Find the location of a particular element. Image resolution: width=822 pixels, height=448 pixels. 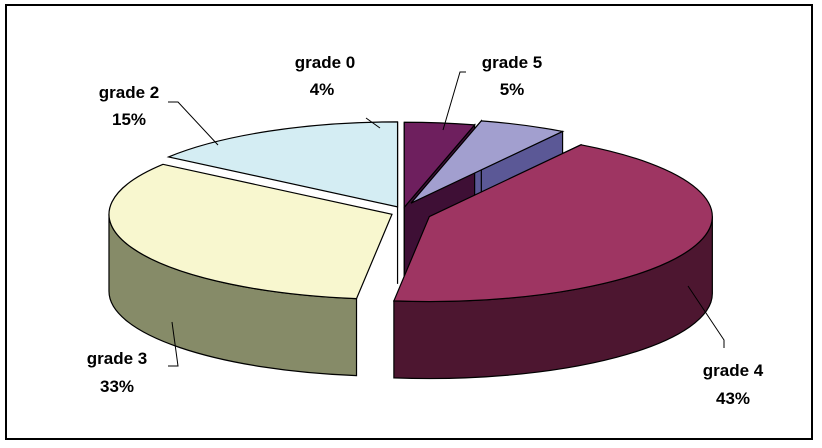

slice-label-grade-2: grade 2 is located at coordinates (129, 92).